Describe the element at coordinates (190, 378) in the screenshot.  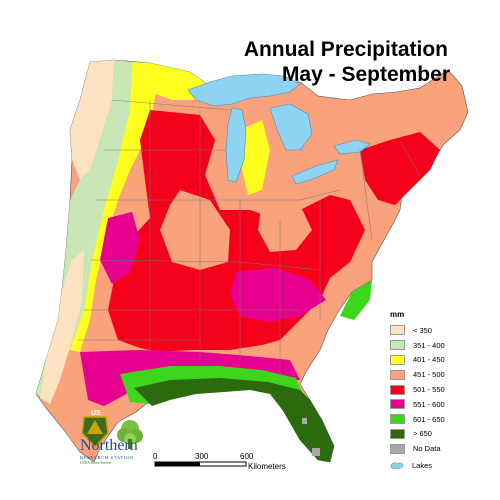
I see `zone-551-600-gulf` at that location.